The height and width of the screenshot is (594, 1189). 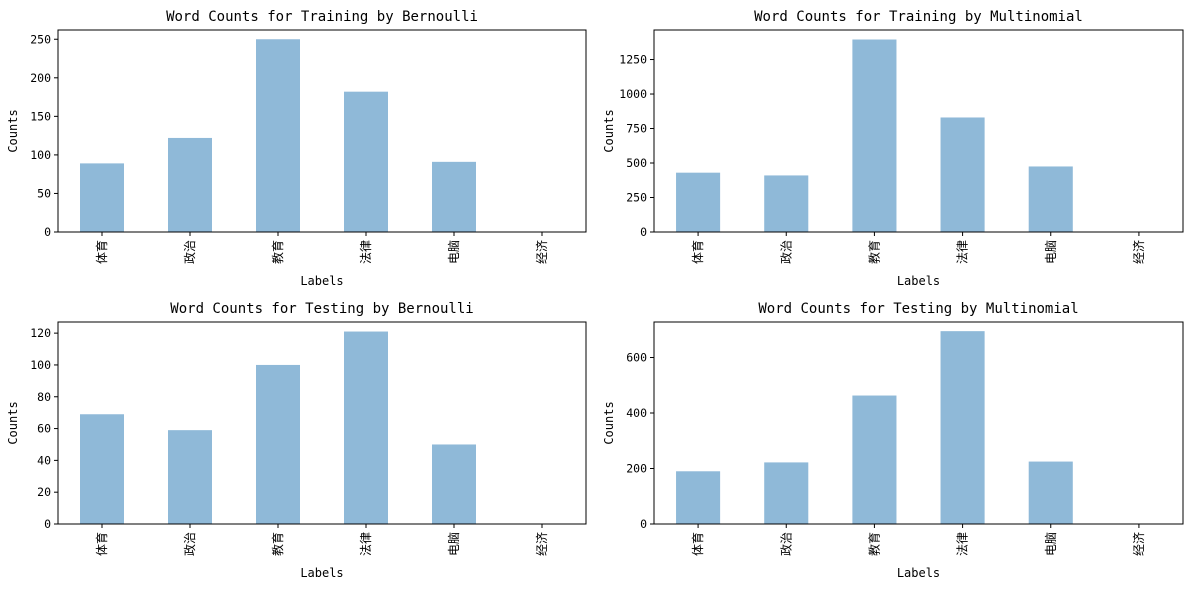 I want to click on y-tick-label: 60, so click(x=44, y=429).